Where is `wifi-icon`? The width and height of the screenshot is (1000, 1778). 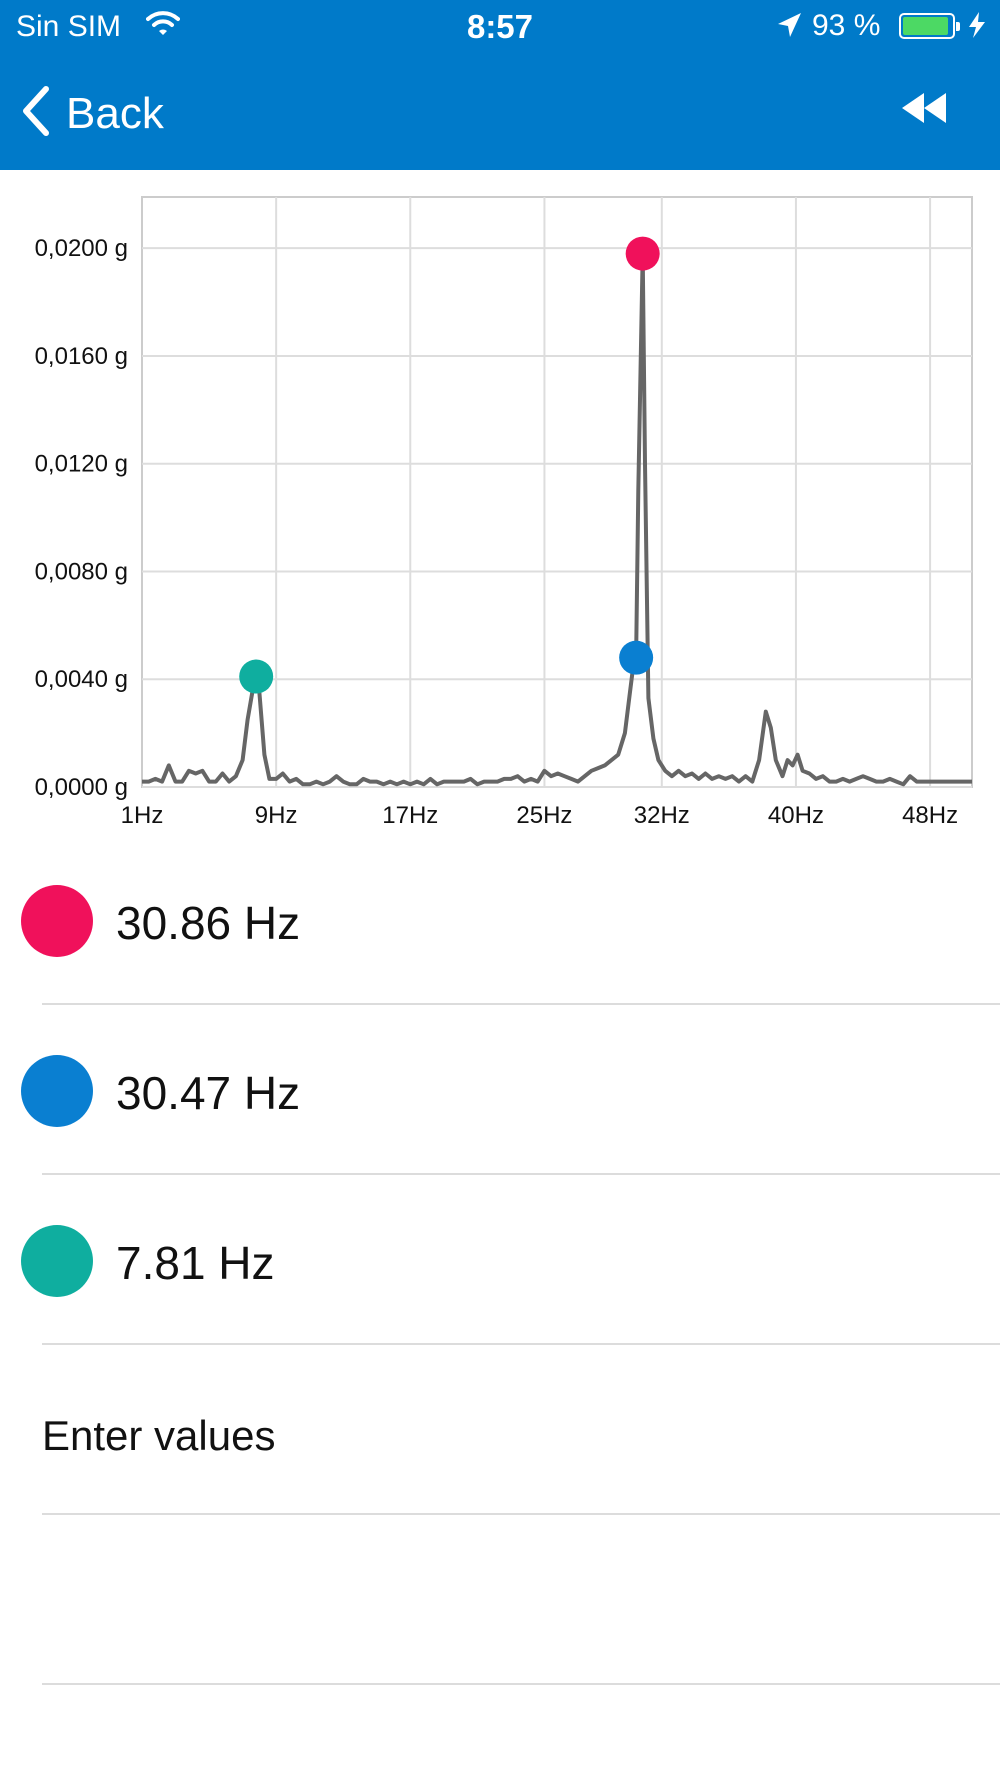 wifi-icon is located at coordinates (163, 27).